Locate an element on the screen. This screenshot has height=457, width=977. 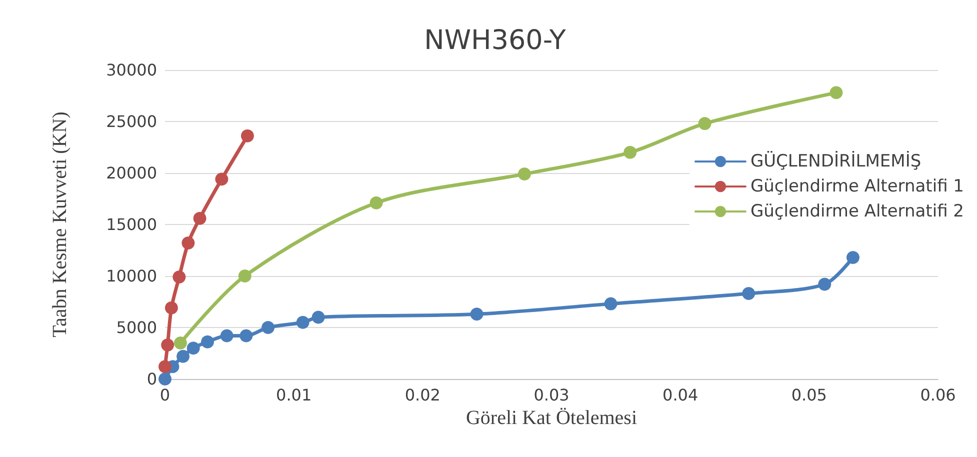
legend-label: Güçlendirme Alternatifi 1 is located at coordinates (857, 186).